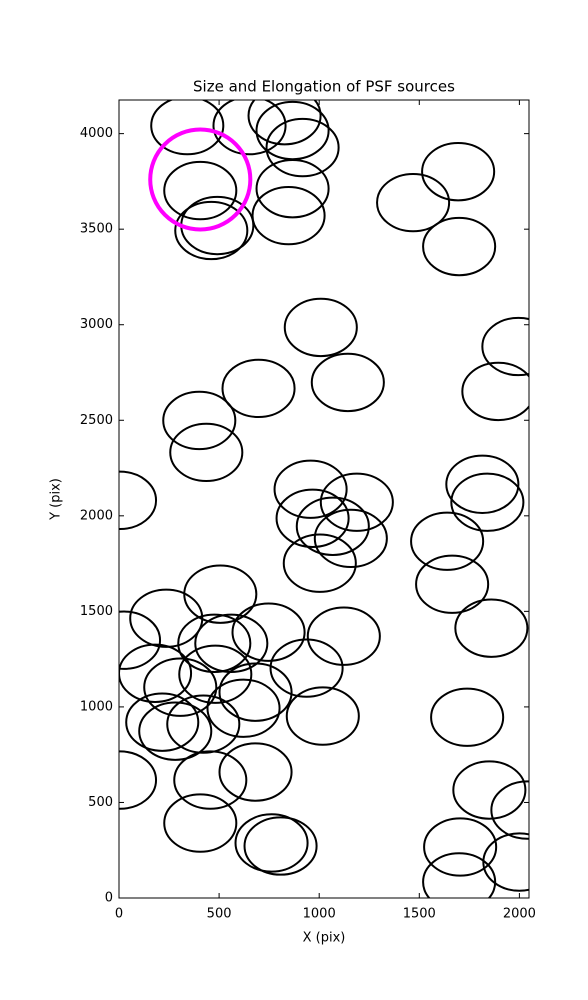 The image size is (588, 1000). I want to click on y-tick-label: 0, so click(109, 898).